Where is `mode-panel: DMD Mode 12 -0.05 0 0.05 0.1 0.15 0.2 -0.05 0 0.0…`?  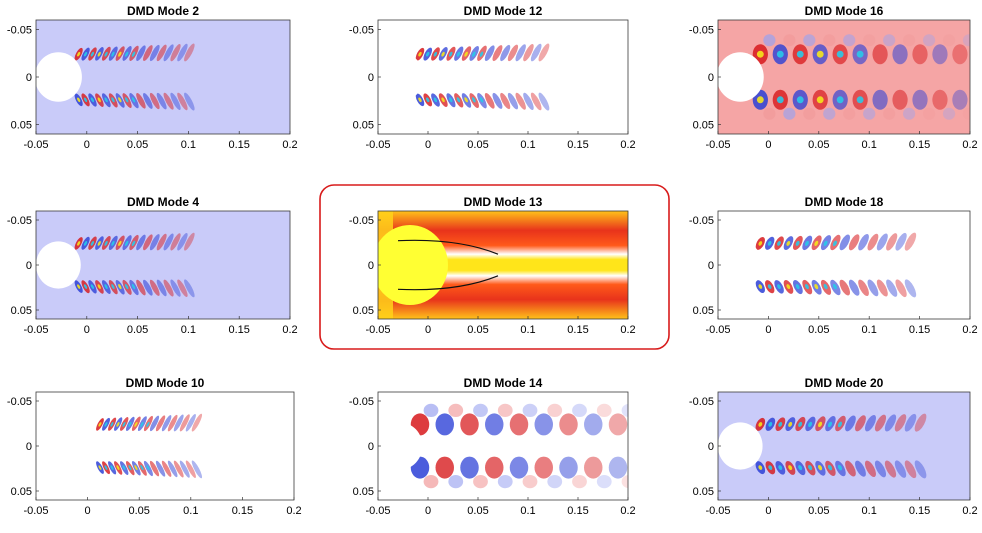
mode-panel: DMD Mode 12 -0.05 0 0.05 0.1 0.15 0.2 -0.05 0 0.0… is located at coordinates (492, 77).